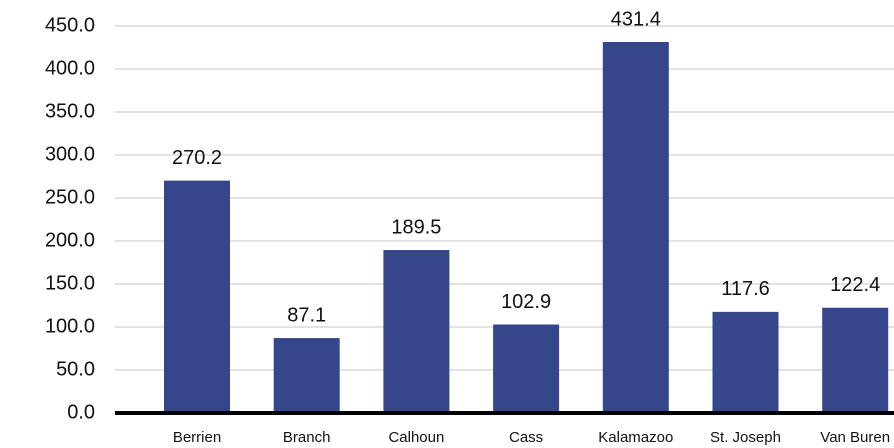 The image size is (894, 448). Describe the element at coordinates (416, 437) in the screenshot. I see `x-tick-label: Calhoun` at that location.